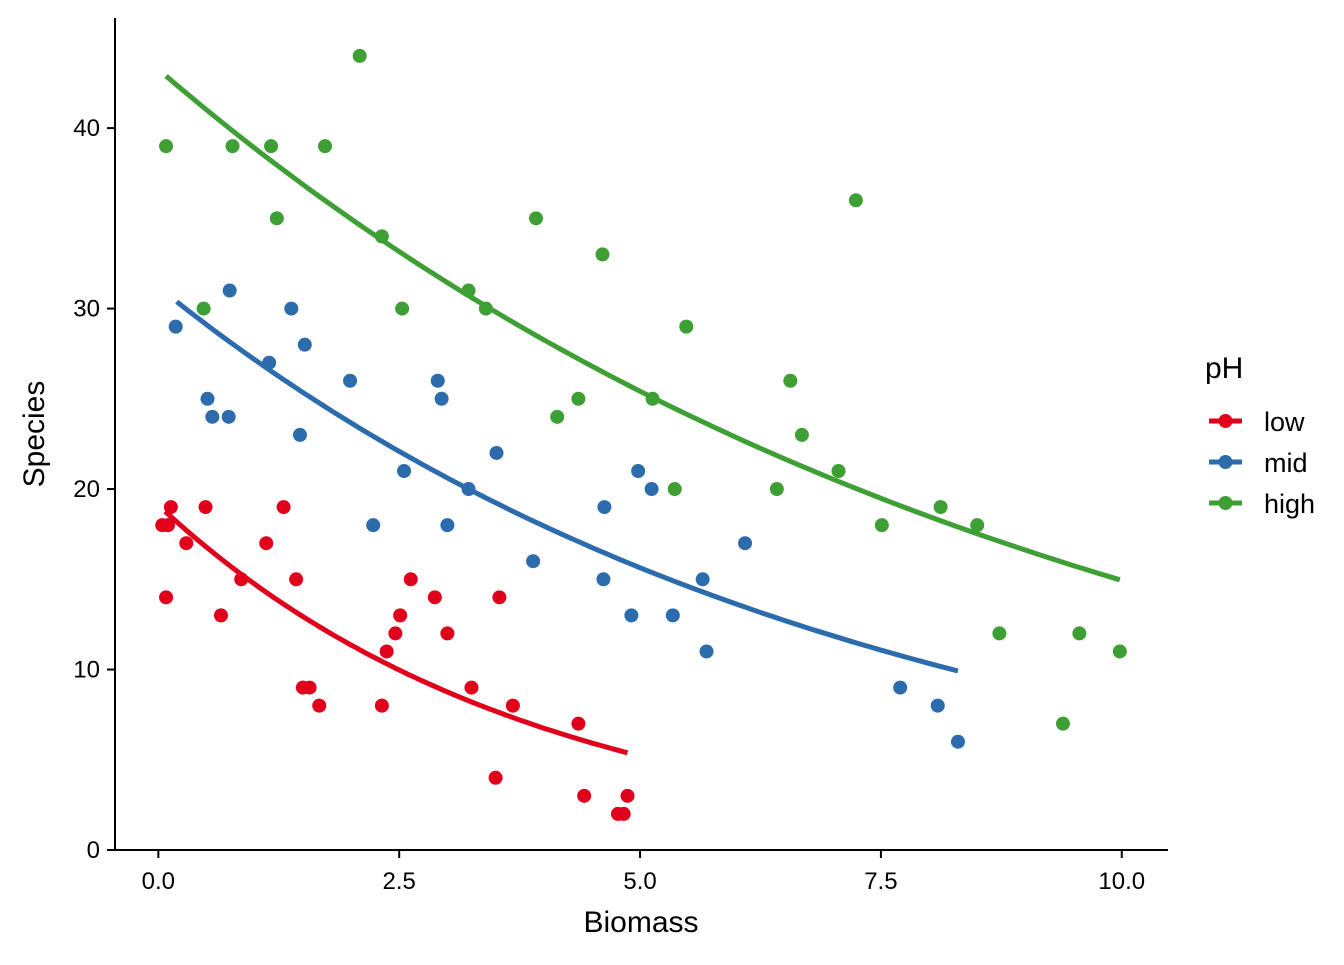 The height and width of the screenshot is (965, 1344). What do you see at coordinates (86, 670) in the screenshot?
I see `y-tick-label: 10` at bounding box center [86, 670].